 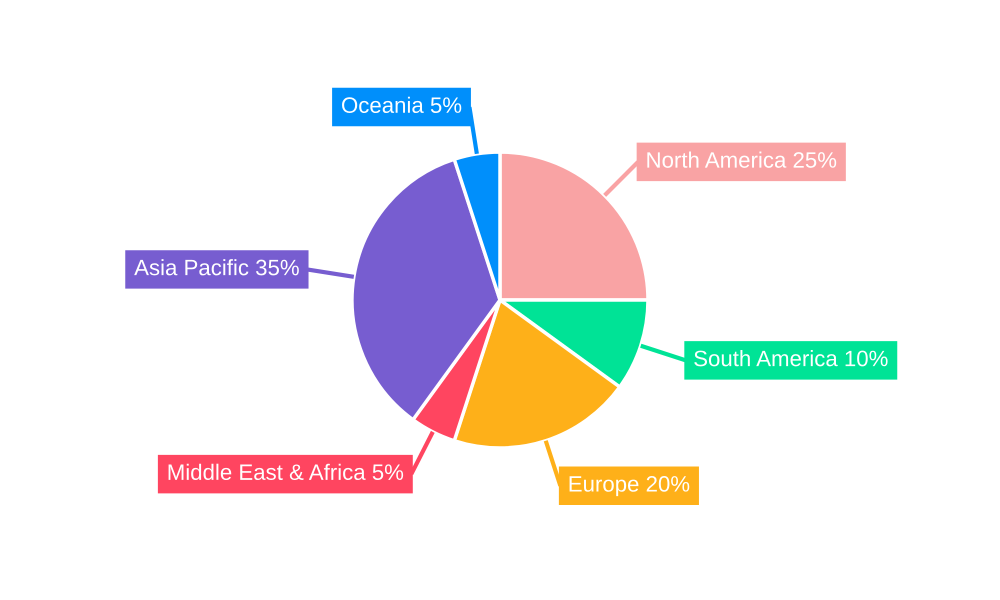 I want to click on slice-label: Middle East & Africa 5%, so click(x=286, y=472).